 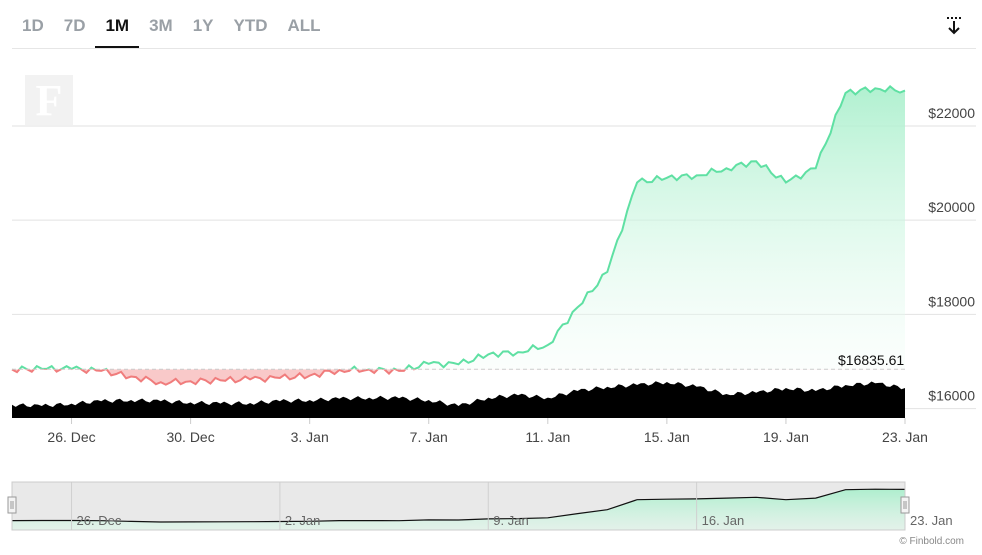 What do you see at coordinates (302, 520) in the screenshot?
I see `navigator-tick-label: 2. Jan` at bounding box center [302, 520].